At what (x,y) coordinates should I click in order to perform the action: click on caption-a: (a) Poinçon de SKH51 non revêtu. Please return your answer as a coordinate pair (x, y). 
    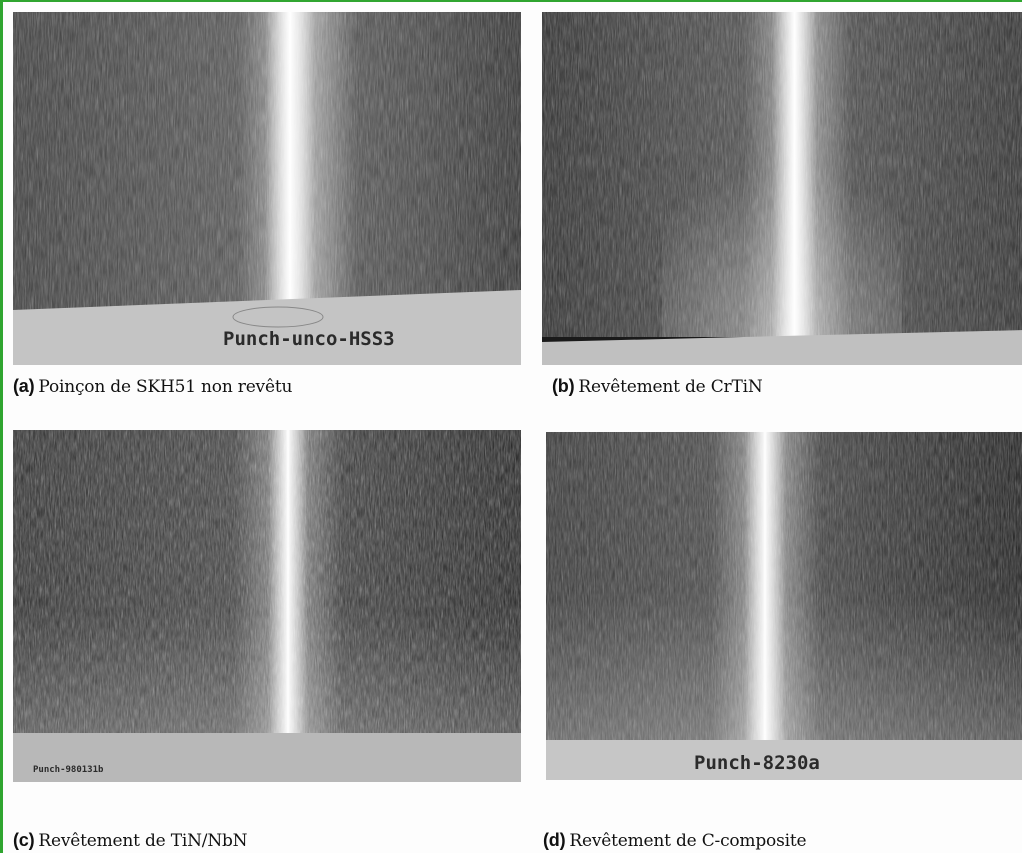
    Looking at the image, I should click on (152, 386).